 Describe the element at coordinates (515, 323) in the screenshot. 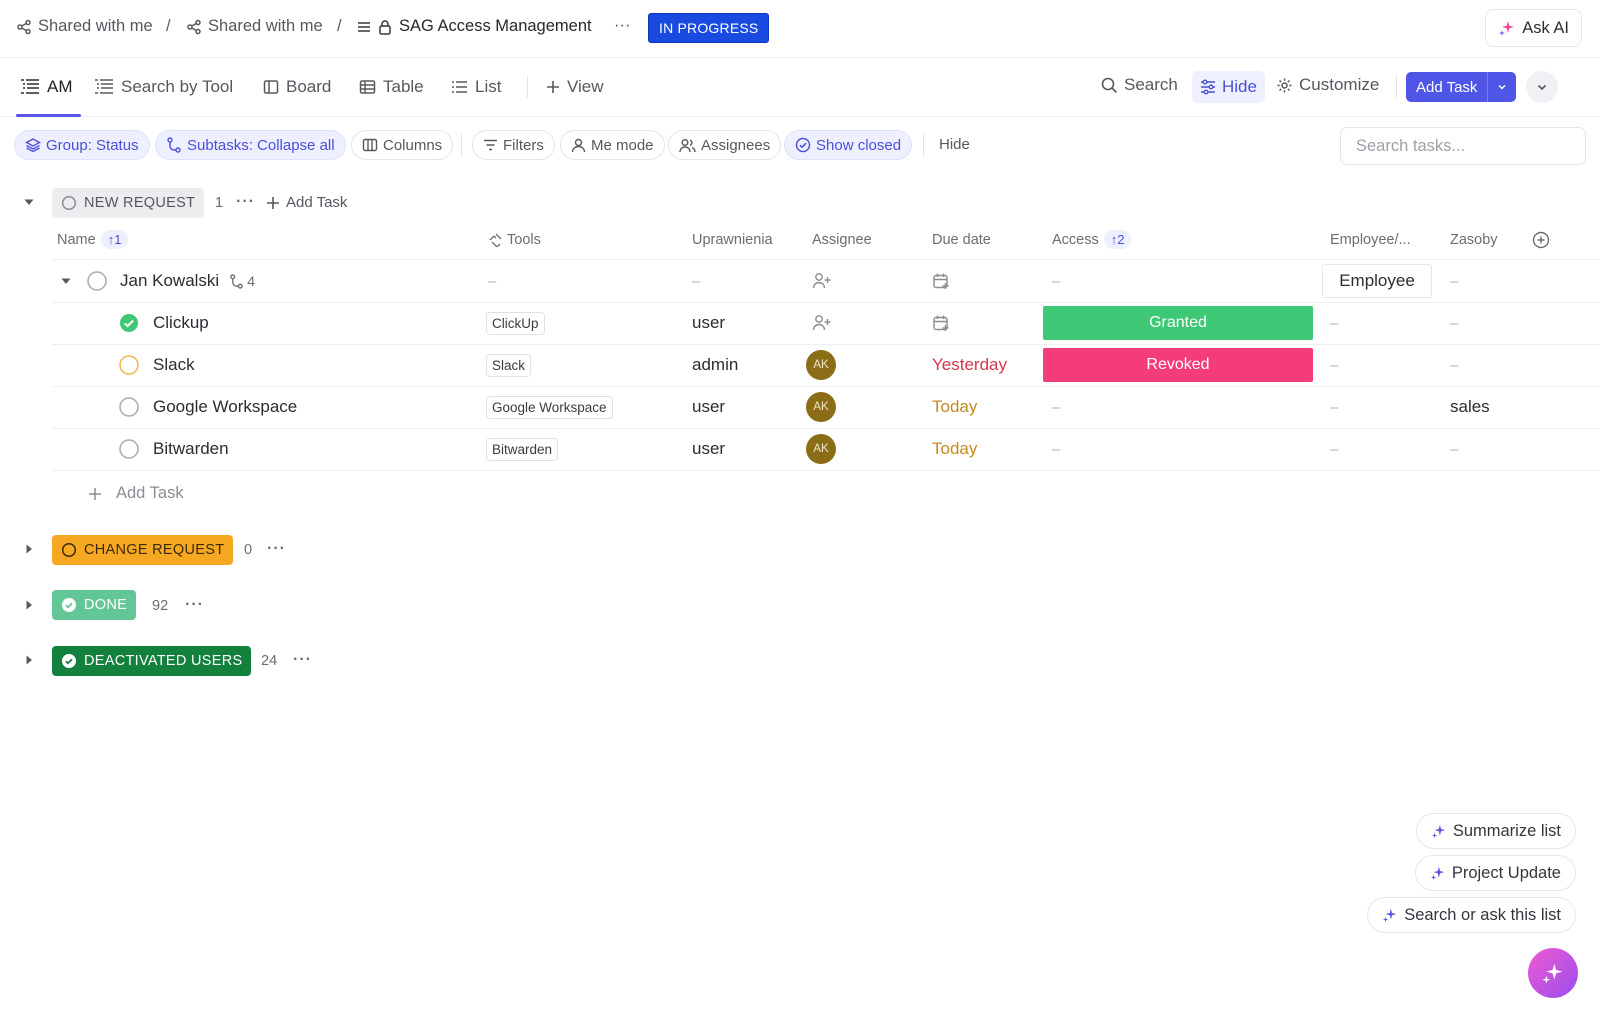

I see `tools-cell: ClickUp` at that location.